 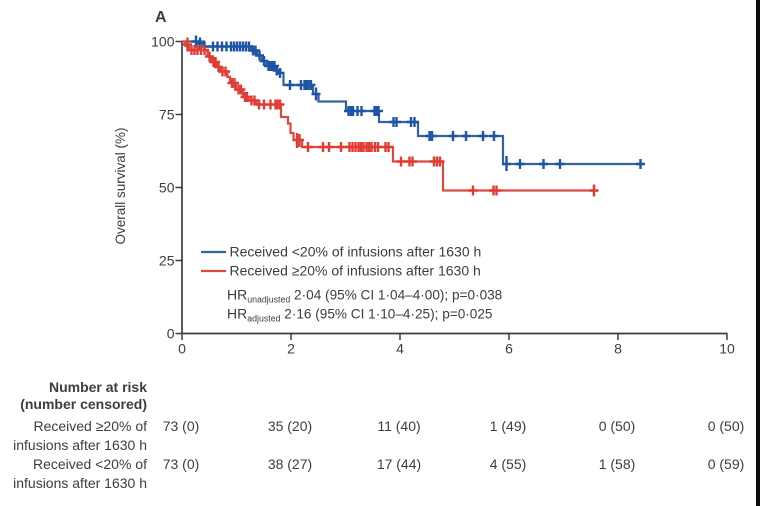 I want to click on svg-text: 1 (49), so click(x=508, y=426).